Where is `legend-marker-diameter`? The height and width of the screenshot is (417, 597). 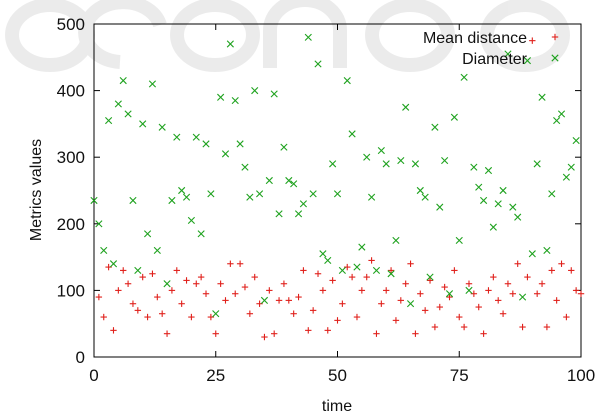
legend-marker-diameter is located at coordinates (555, 58).